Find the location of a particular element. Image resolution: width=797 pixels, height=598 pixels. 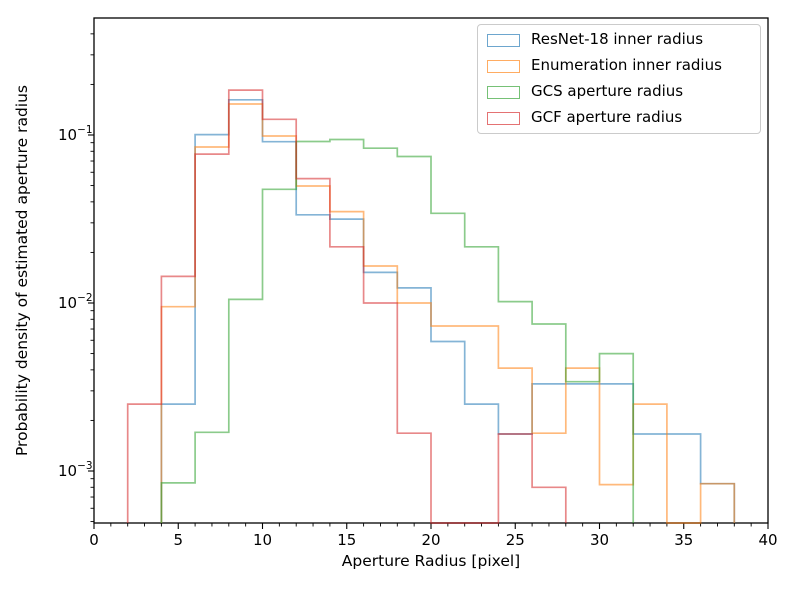

legend-label: GCS aperture radius is located at coordinates (607, 91).